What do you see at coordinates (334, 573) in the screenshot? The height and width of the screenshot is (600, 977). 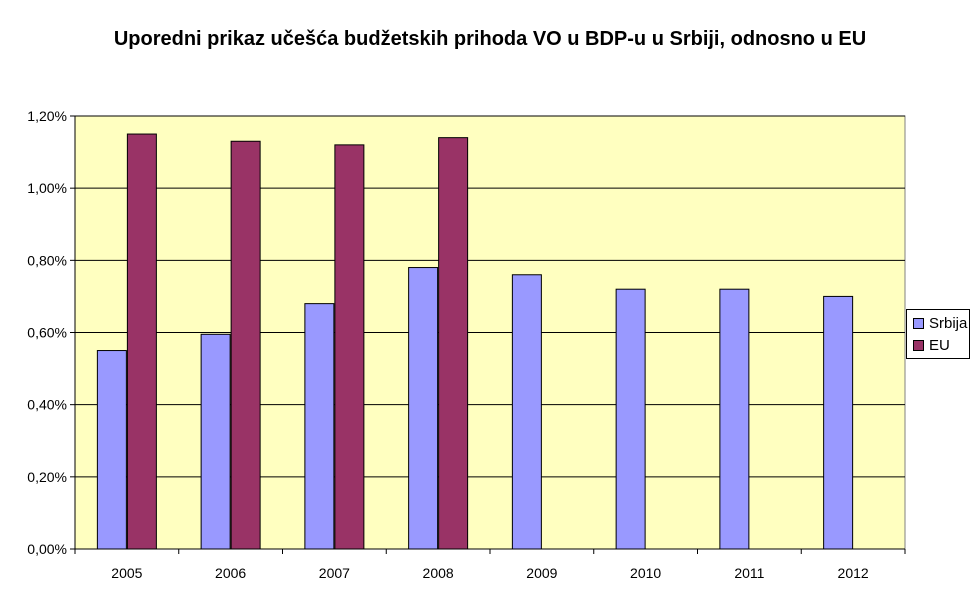 I see `x-tick-label: 2007` at bounding box center [334, 573].